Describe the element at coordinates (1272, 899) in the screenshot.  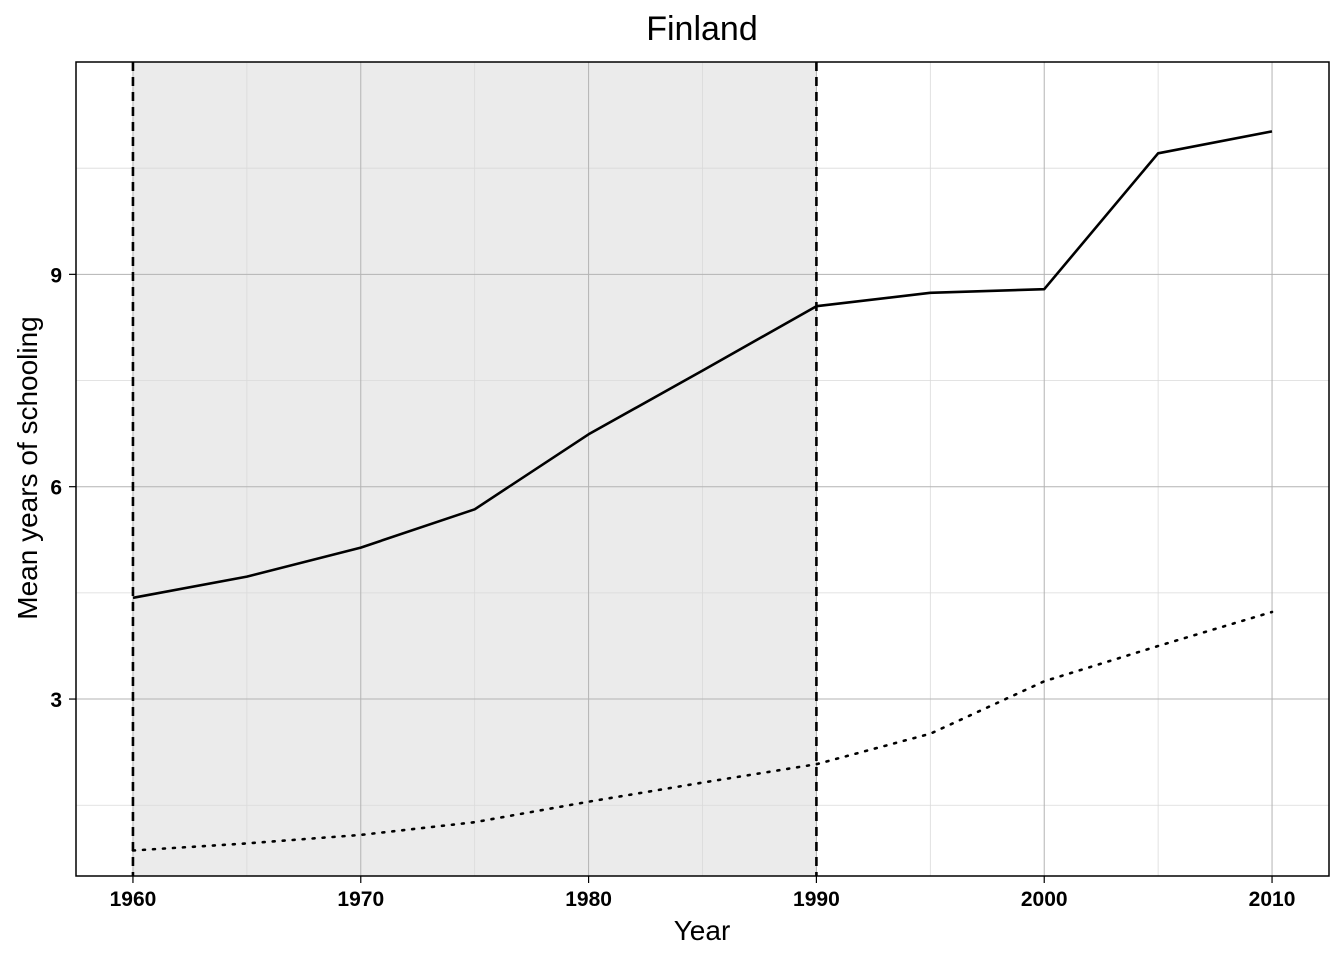
I see `x-tick-label: 2010` at that location.